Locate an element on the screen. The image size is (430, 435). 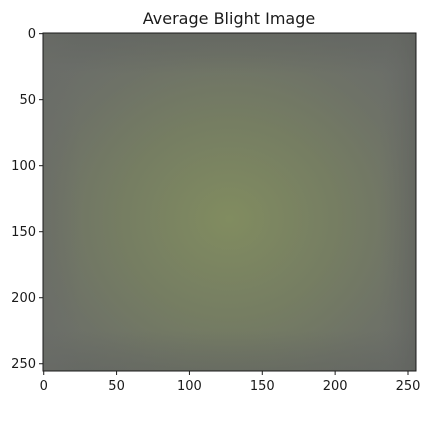
x-tick-label: 250 is located at coordinates (408, 386).